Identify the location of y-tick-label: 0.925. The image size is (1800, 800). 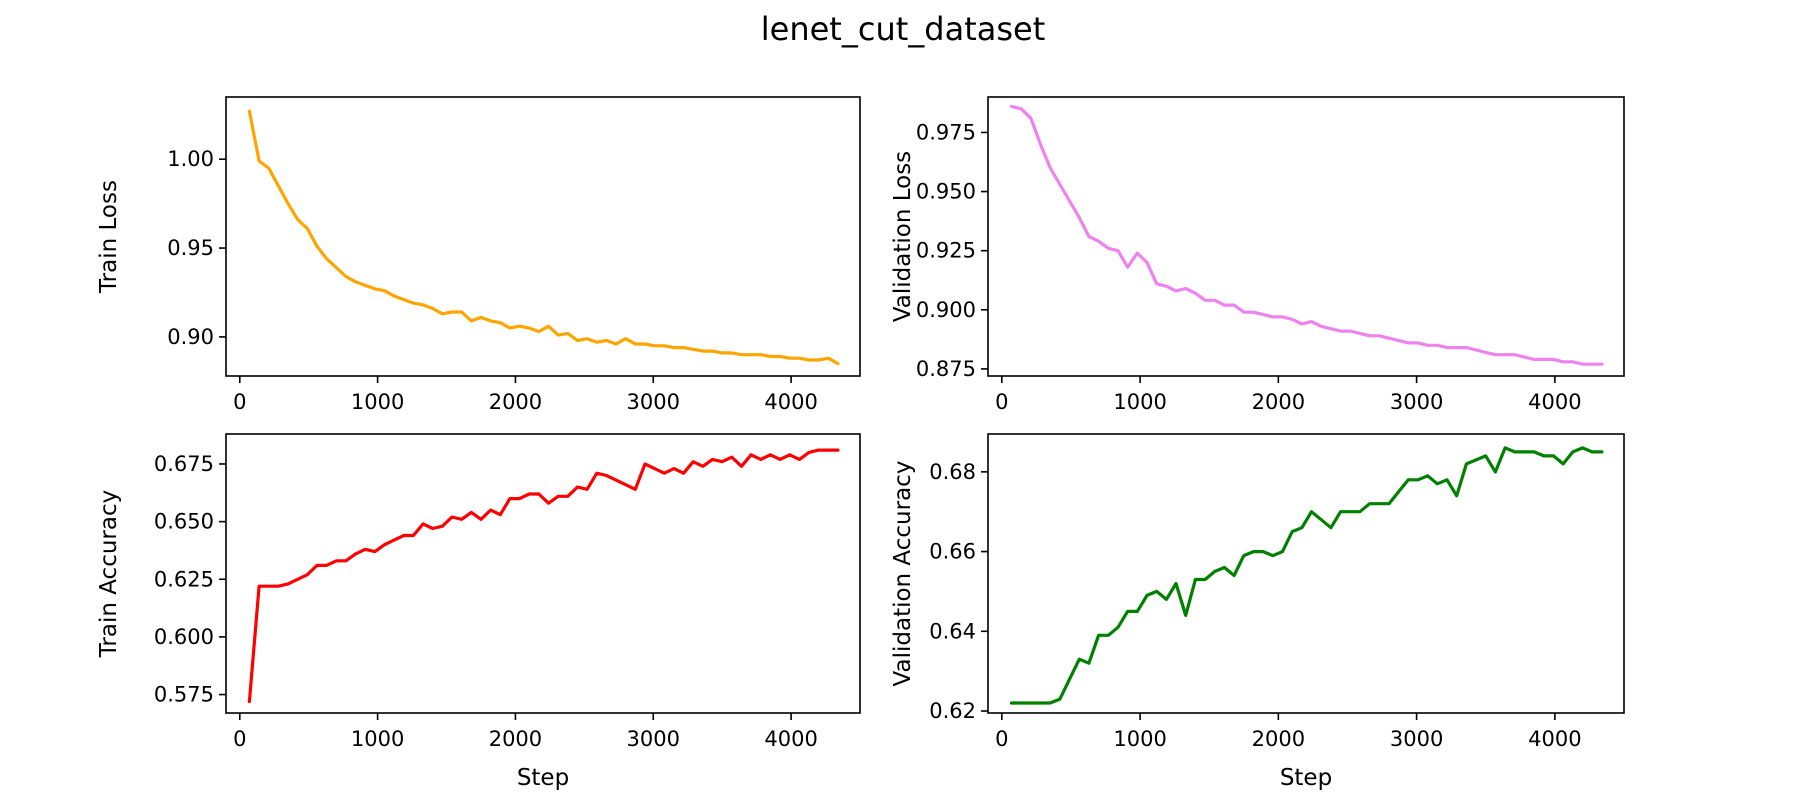
(946, 251).